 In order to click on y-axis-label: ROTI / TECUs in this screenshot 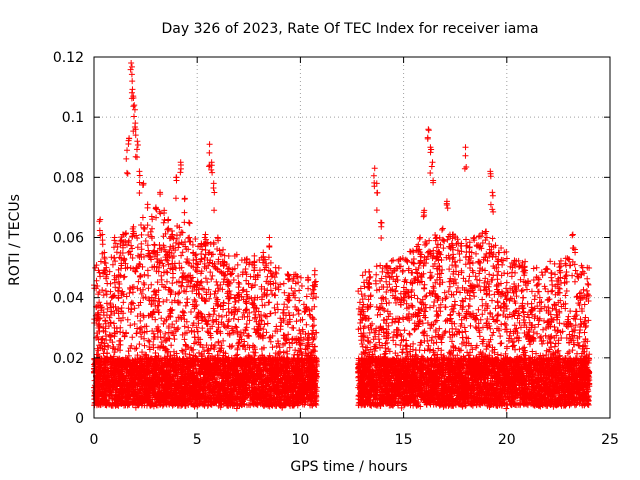, I will do `click(15, 240)`.